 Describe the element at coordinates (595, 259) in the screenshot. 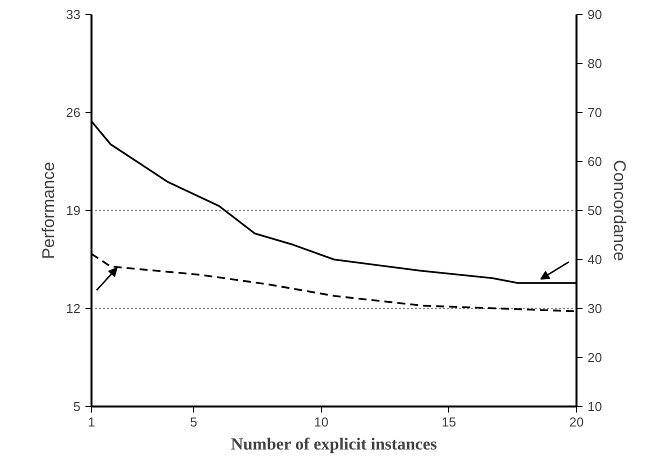

I see `y2-tick-label: 40` at that location.